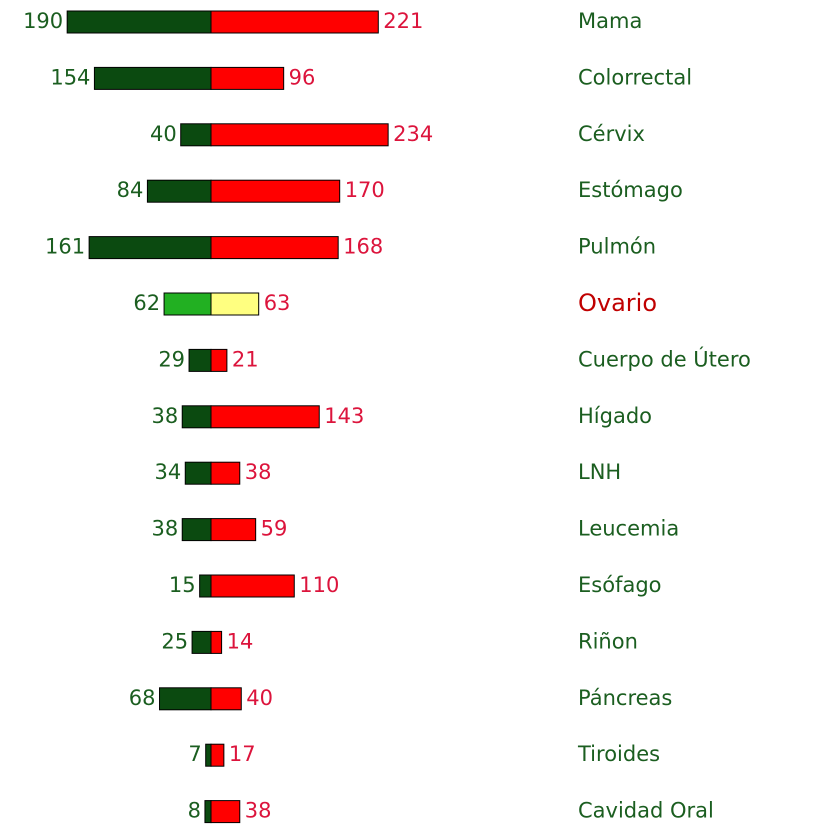 The height and width of the screenshot is (827, 823). What do you see at coordinates (168, 472) in the screenshot?
I see `left-value-label: 34` at bounding box center [168, 472].